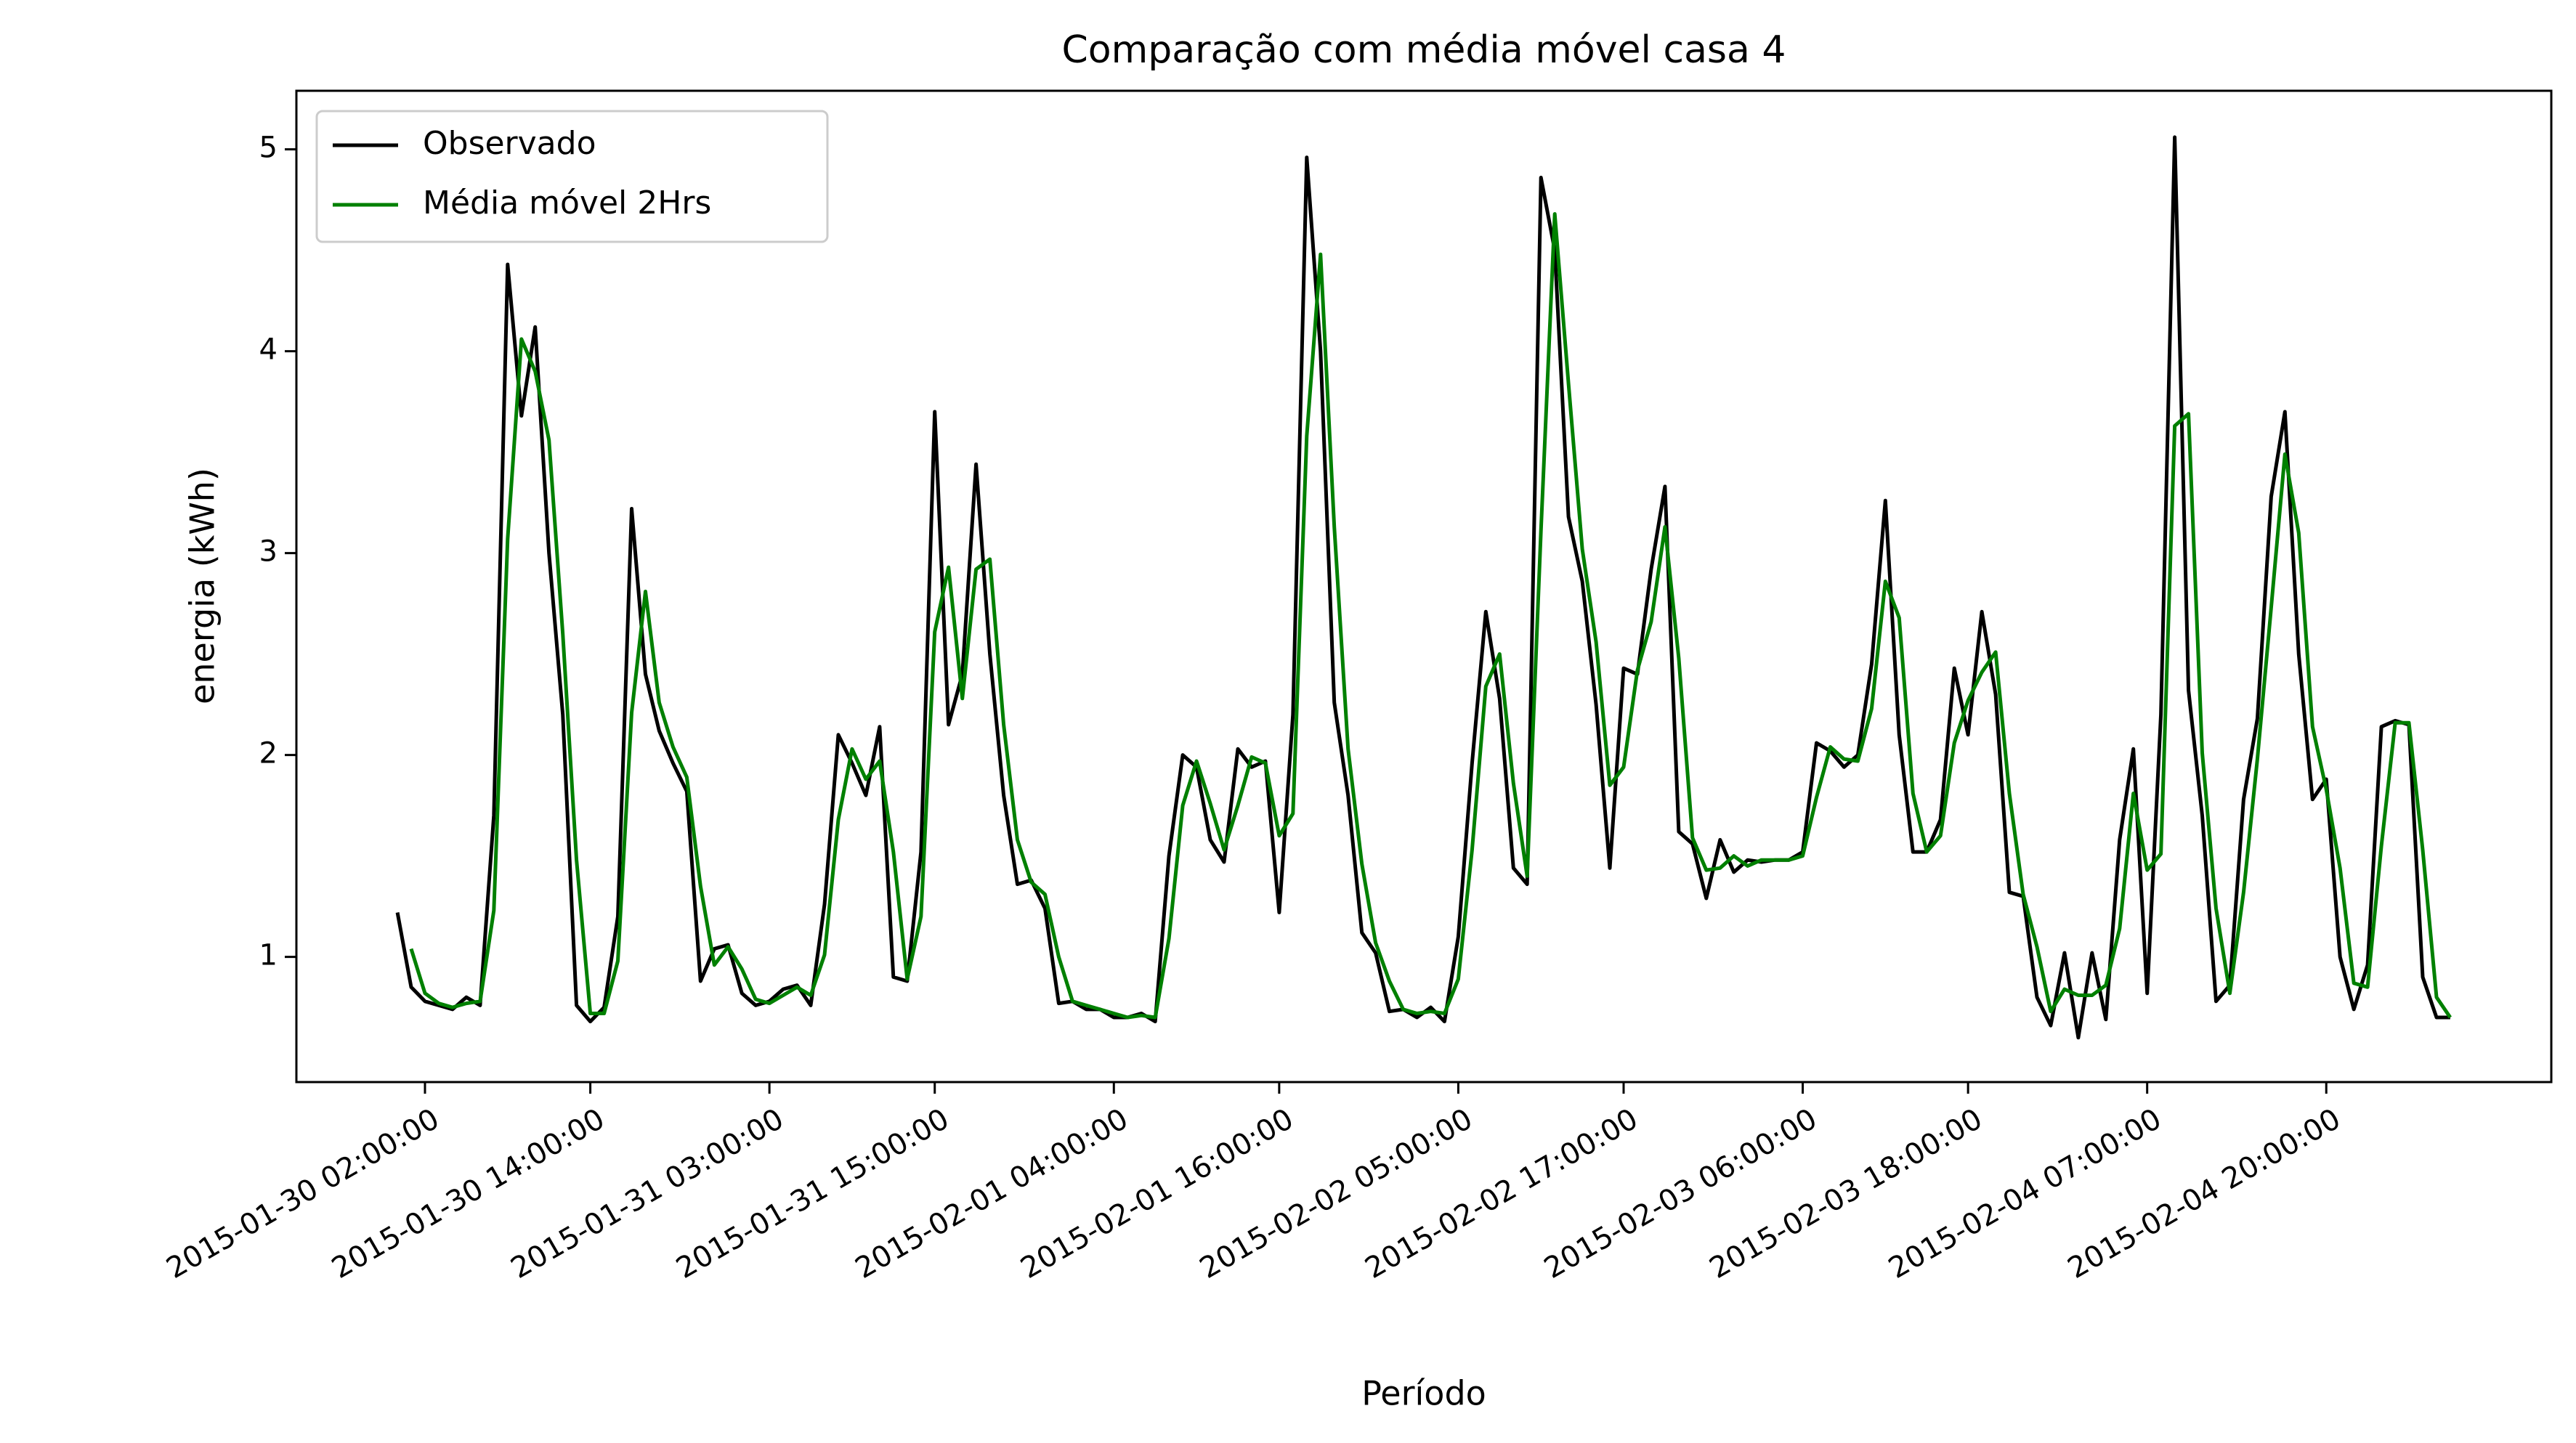 This screenshot has width=2576, height=1443. Describe the element at coordinates (268, 956) in the screenshot. I see `y-tick-label: 1` at that location.